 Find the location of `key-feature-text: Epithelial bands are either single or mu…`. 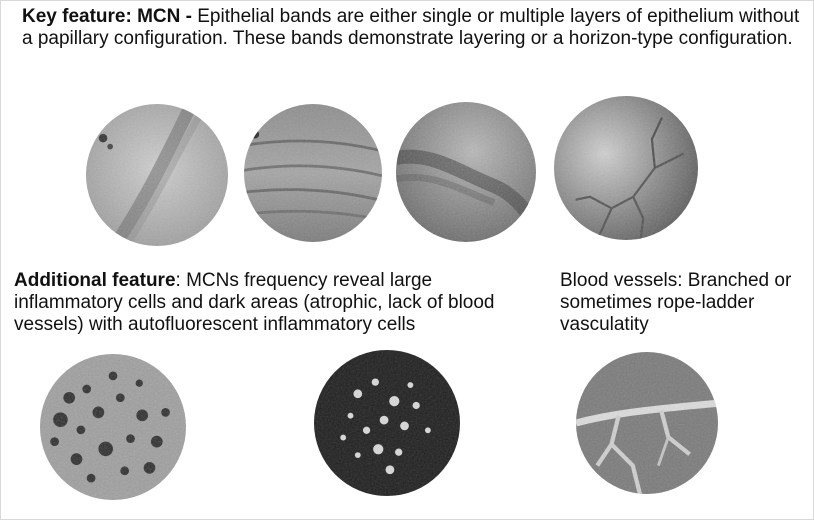

key-feature-text: Epithelial bands are either single or mu… is located at coordinates (411, 27).